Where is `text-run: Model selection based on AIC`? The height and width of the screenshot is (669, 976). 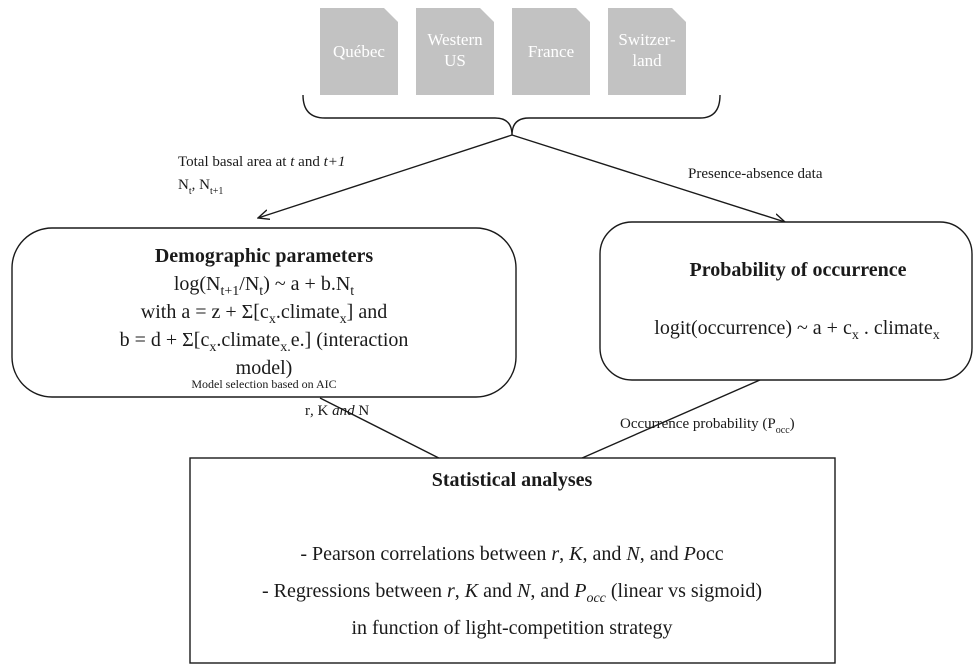 text-run: Model selection based on AIC is located at coordinates (263, 384).